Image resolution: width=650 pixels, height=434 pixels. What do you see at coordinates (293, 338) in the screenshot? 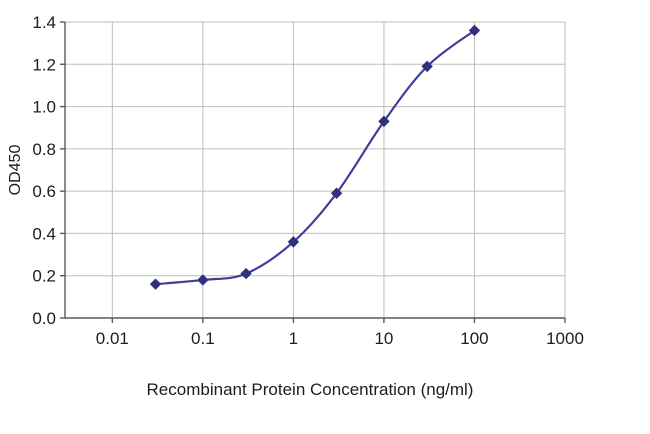
I see `x-tick-label: 1` at bounding box center [293, 338].